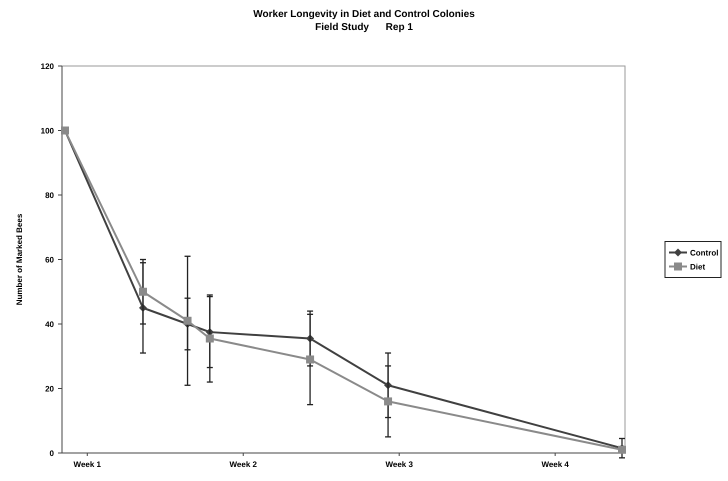 The width and height of the screenshot is (728, 481). What do you see at coordinates (19, 259) in the screenshot?
I see `y-axis-title: Number of Marked Bees` at bounding box center [19, 259].